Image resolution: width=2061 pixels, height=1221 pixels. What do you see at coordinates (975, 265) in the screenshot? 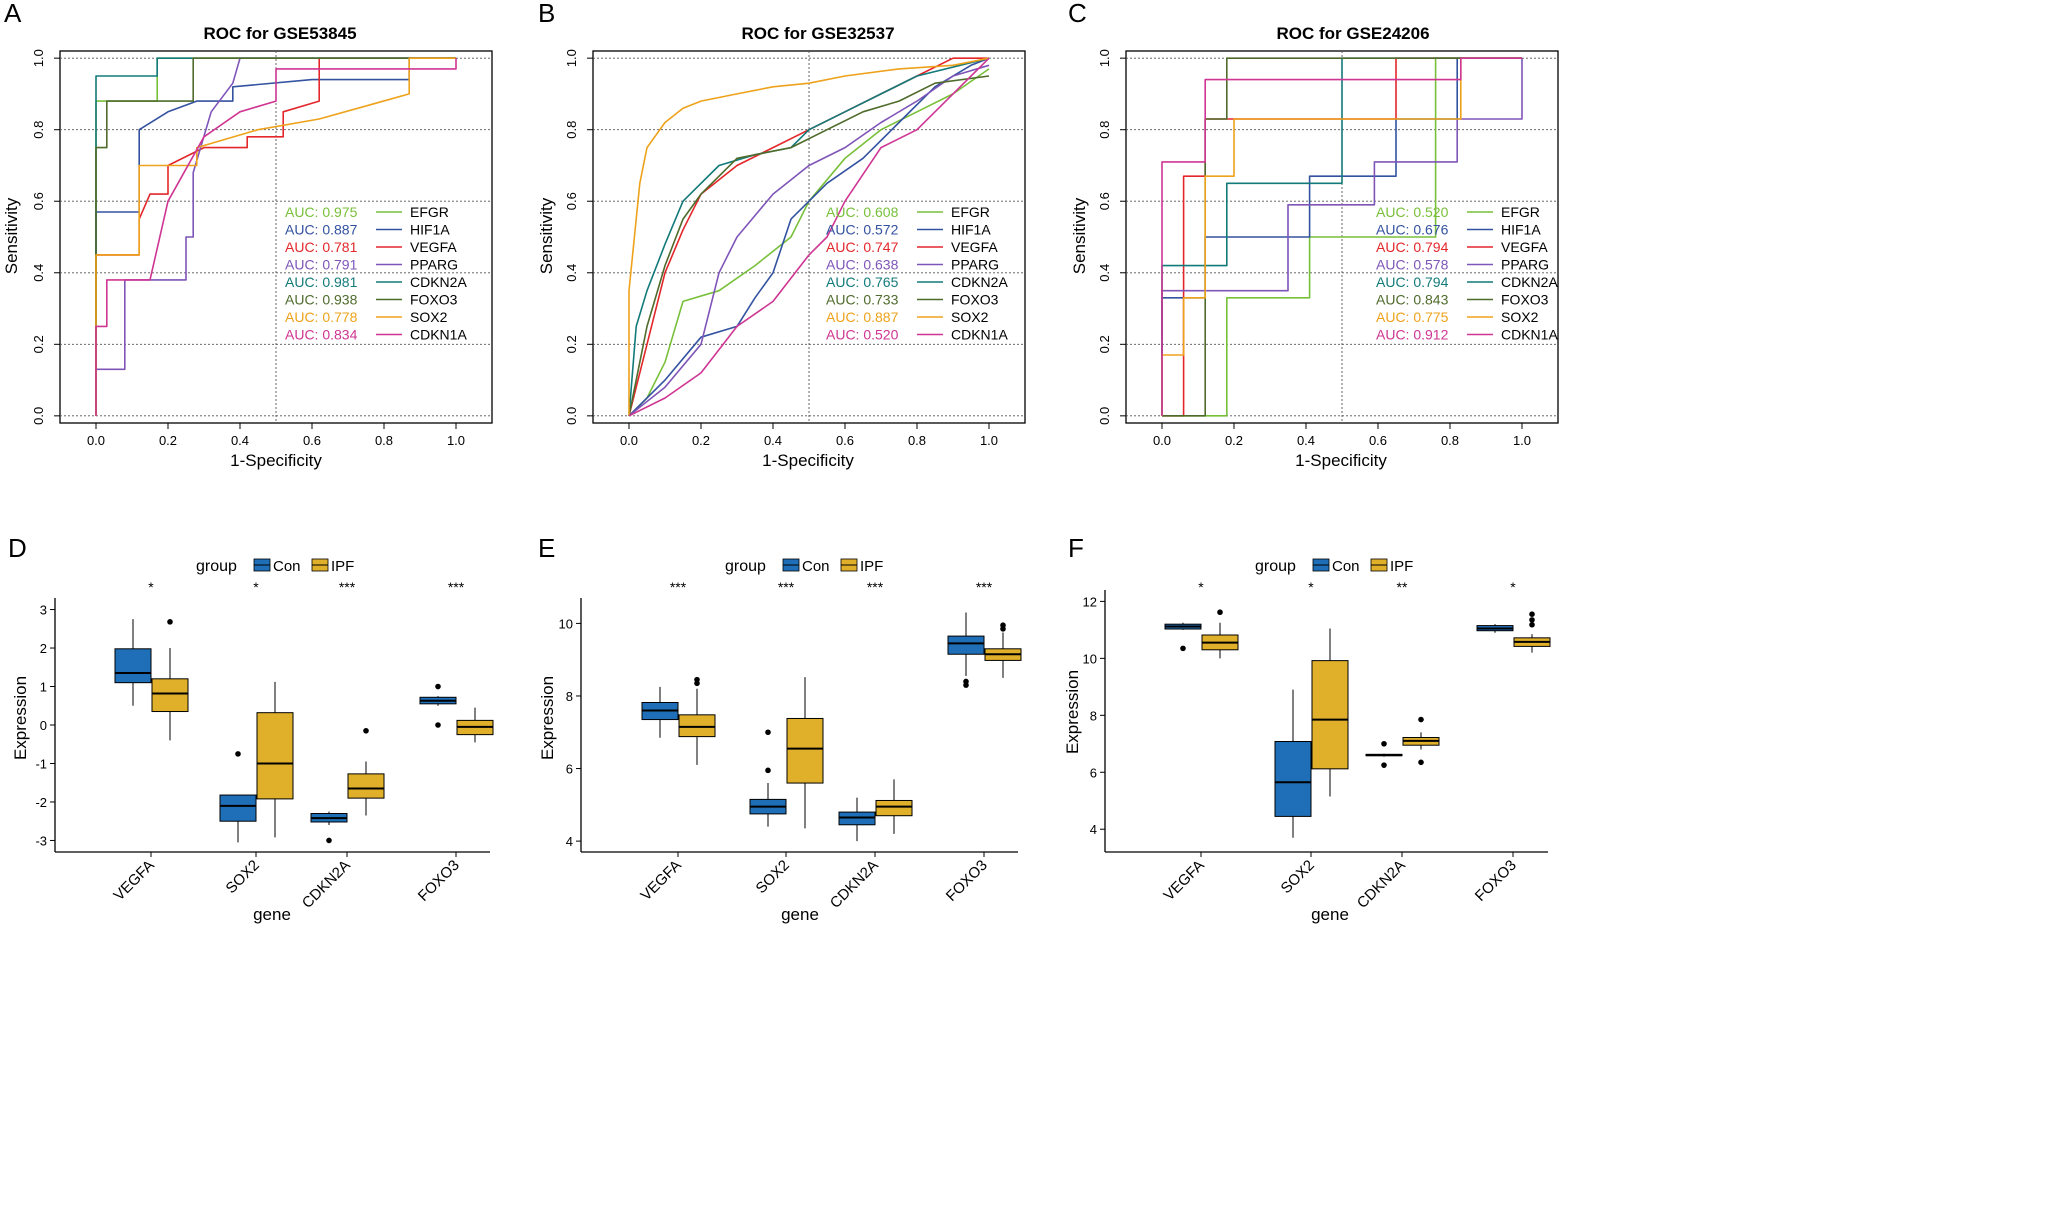
I see `roc-legend-name-pparg: PPARG` at bounding box center [975, 265].